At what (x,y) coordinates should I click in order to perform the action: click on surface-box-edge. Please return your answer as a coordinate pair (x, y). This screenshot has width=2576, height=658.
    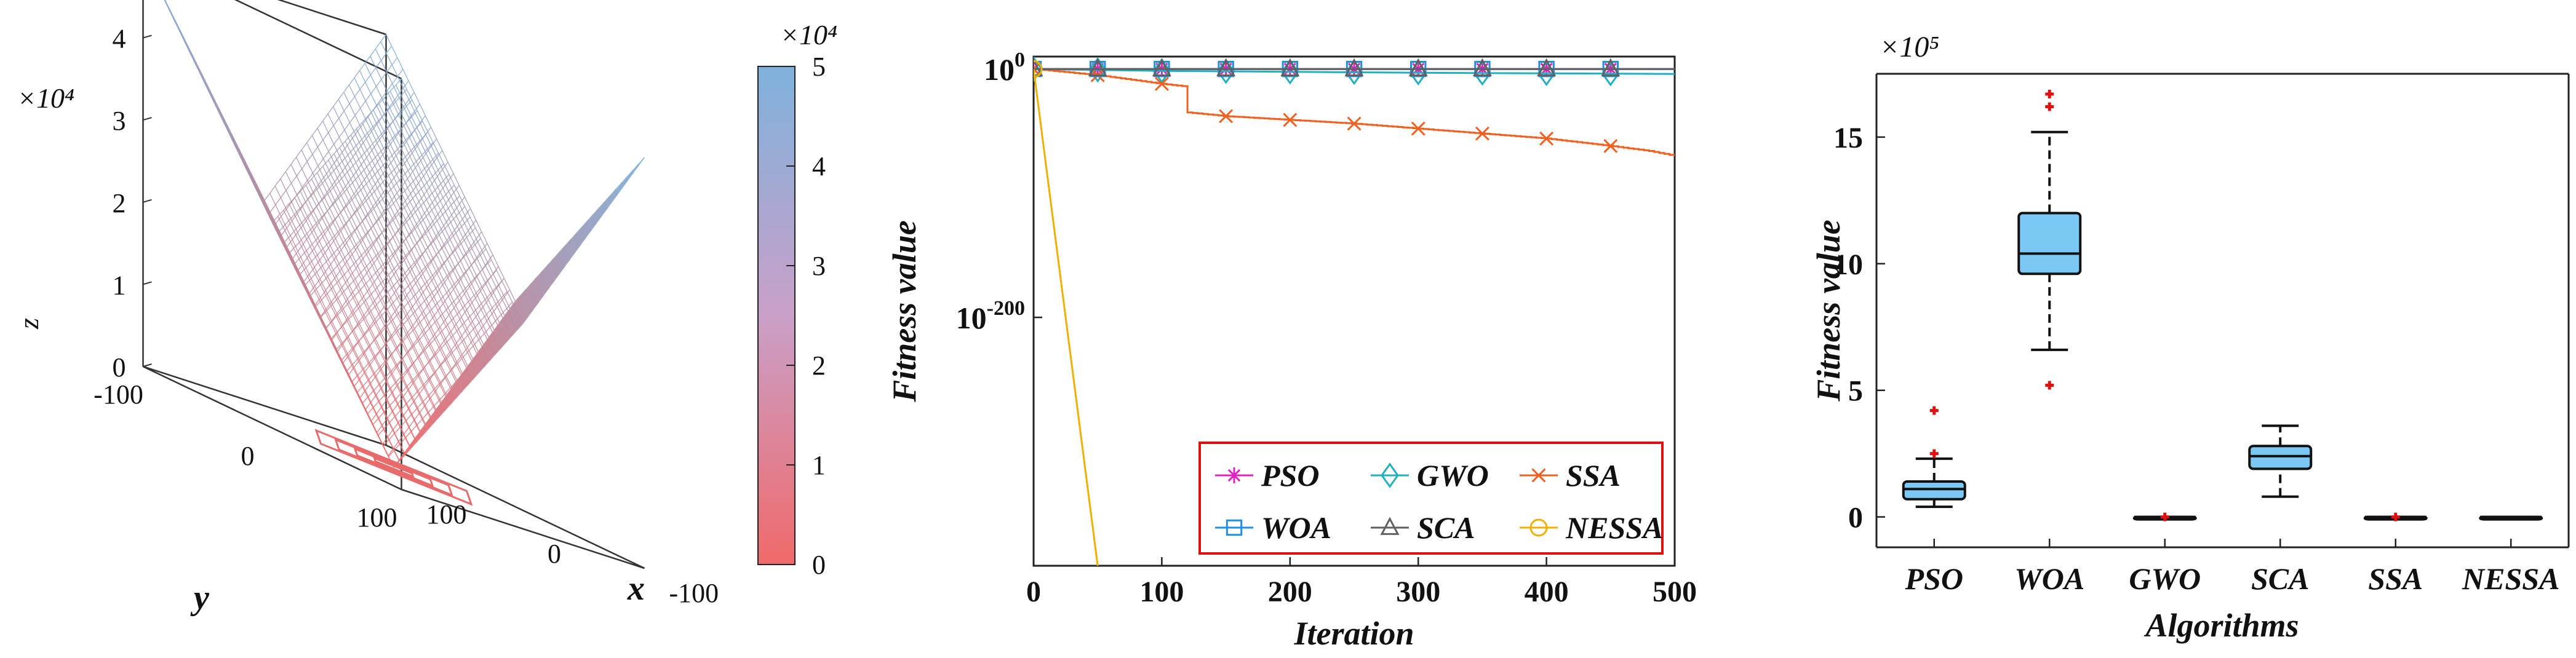
    Looking at the image, I should click on (331, 18).